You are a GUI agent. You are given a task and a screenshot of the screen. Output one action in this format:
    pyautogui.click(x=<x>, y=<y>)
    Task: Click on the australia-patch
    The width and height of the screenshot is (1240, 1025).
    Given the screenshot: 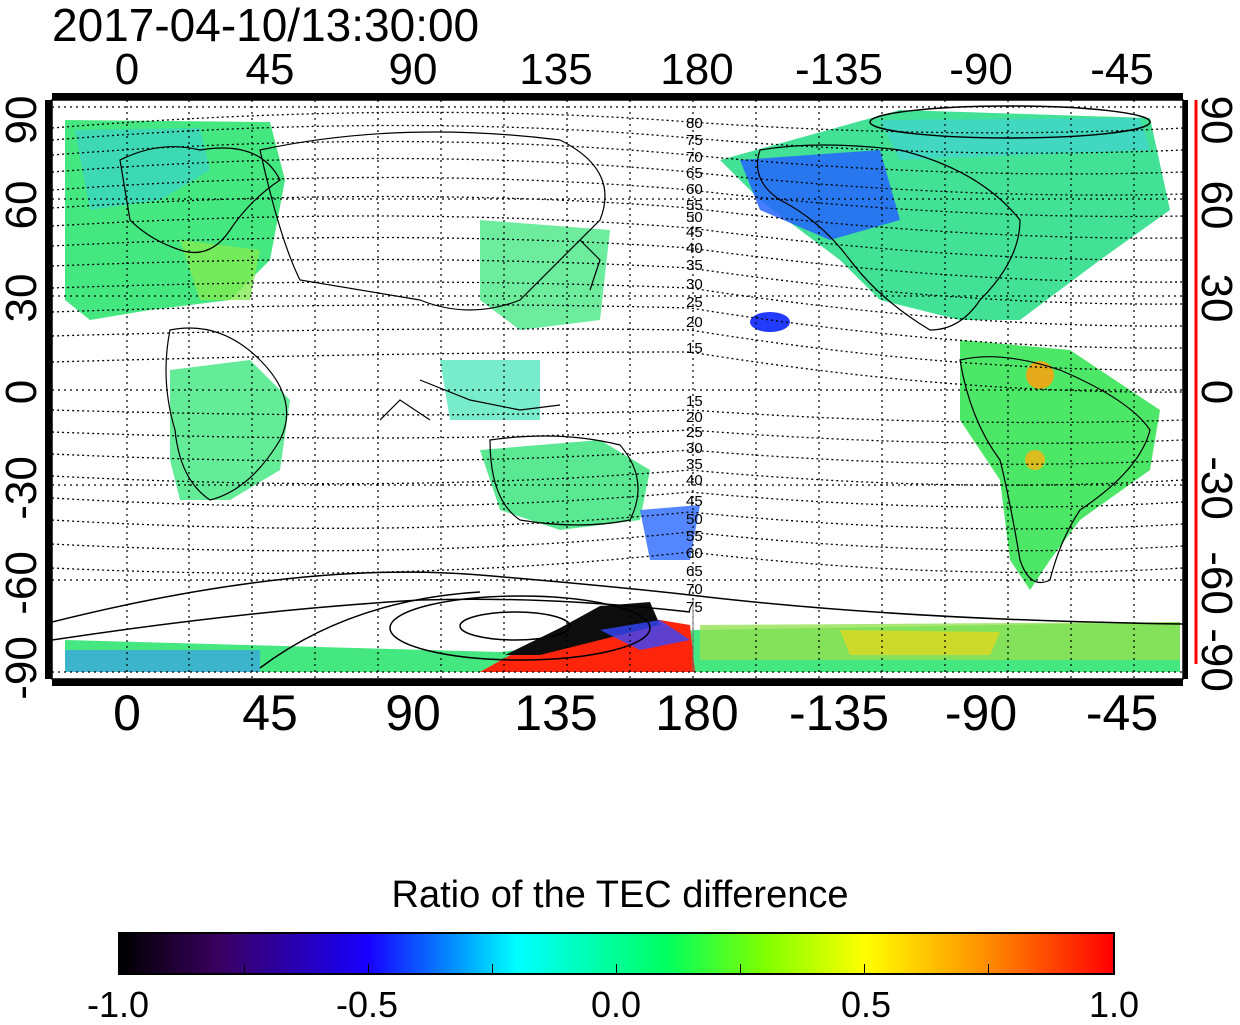 What is the action you would take?
    pyautogui.click(x=565, y=485)
    